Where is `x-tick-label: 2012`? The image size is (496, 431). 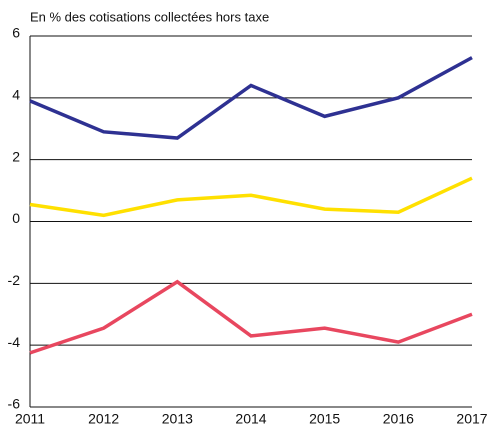
x-tick-label: 2012 is located at coordinates (103, 419).